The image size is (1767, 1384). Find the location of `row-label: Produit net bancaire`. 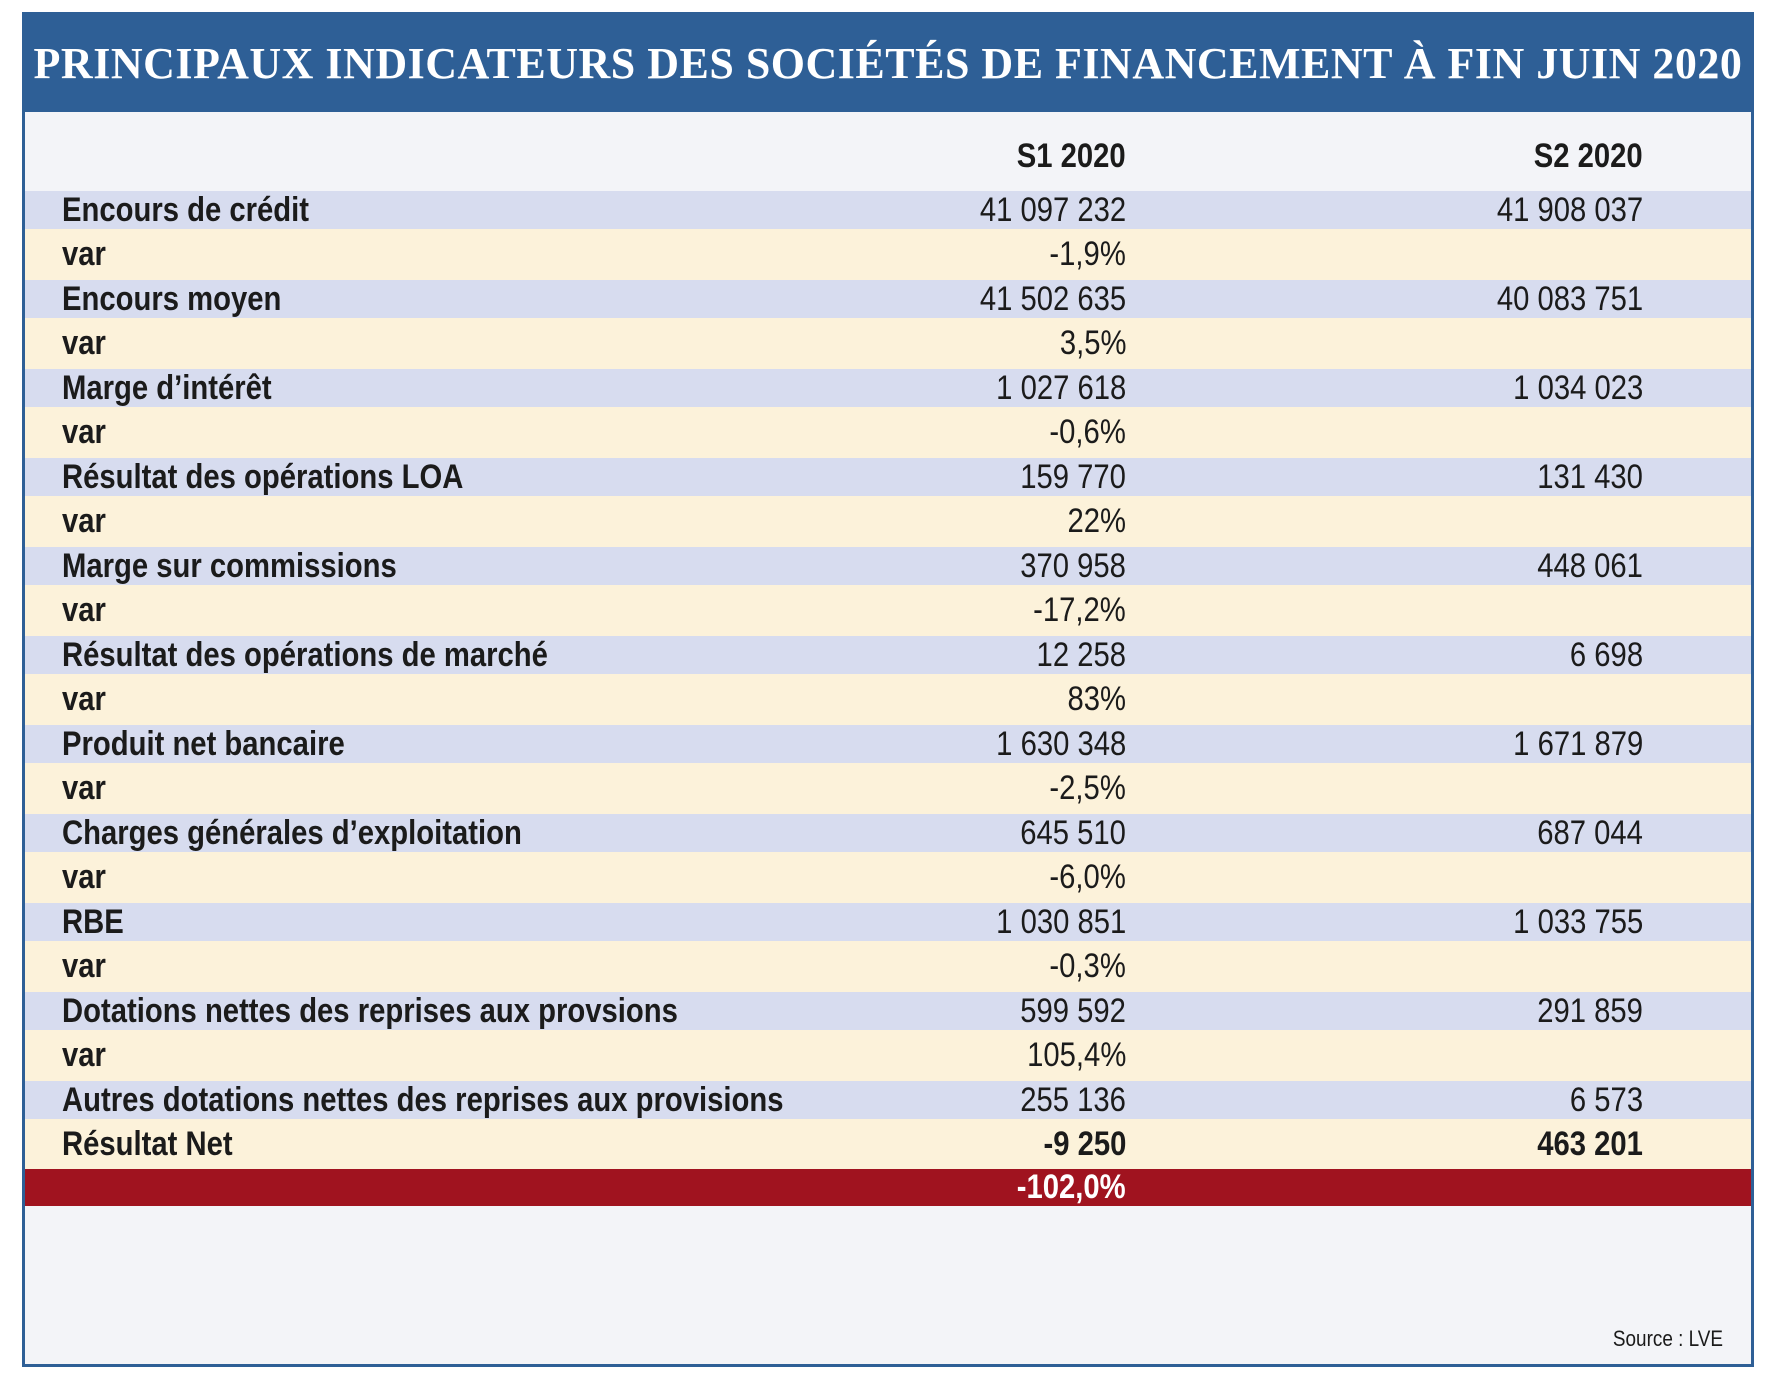

row-label: Produit net bancaire is located at coordinates (203, 743).